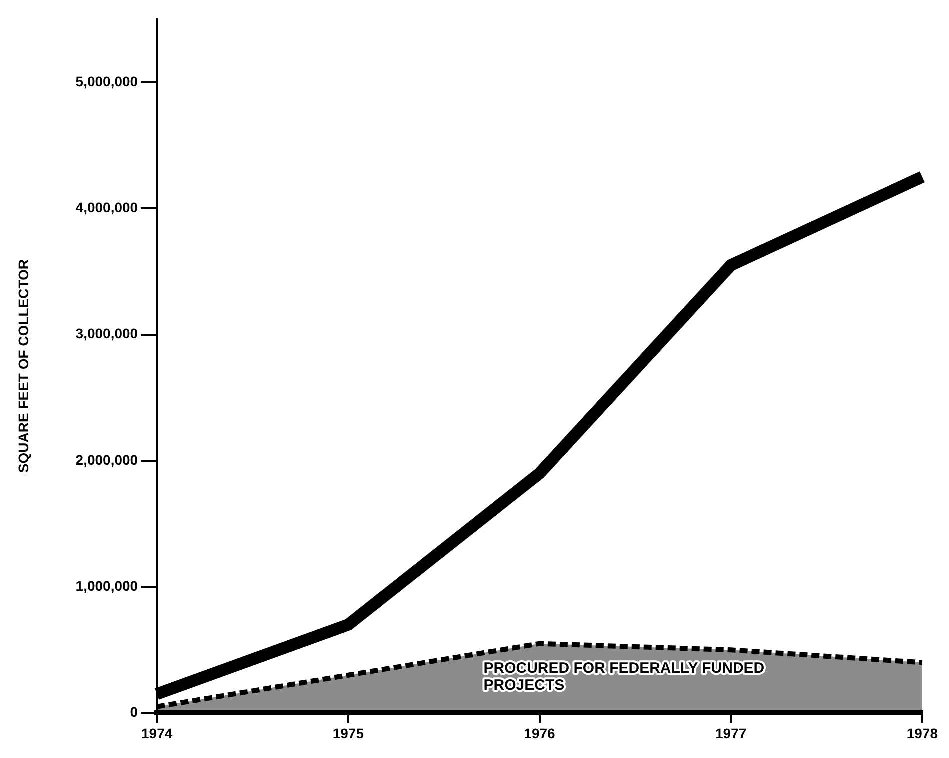 The width and height of the screenshot is (949, 758). What do you see at coordinates (107, 207) in the screenshot?
I see `y-tick-label: 4,000,000` at bounding box center [107, 207].